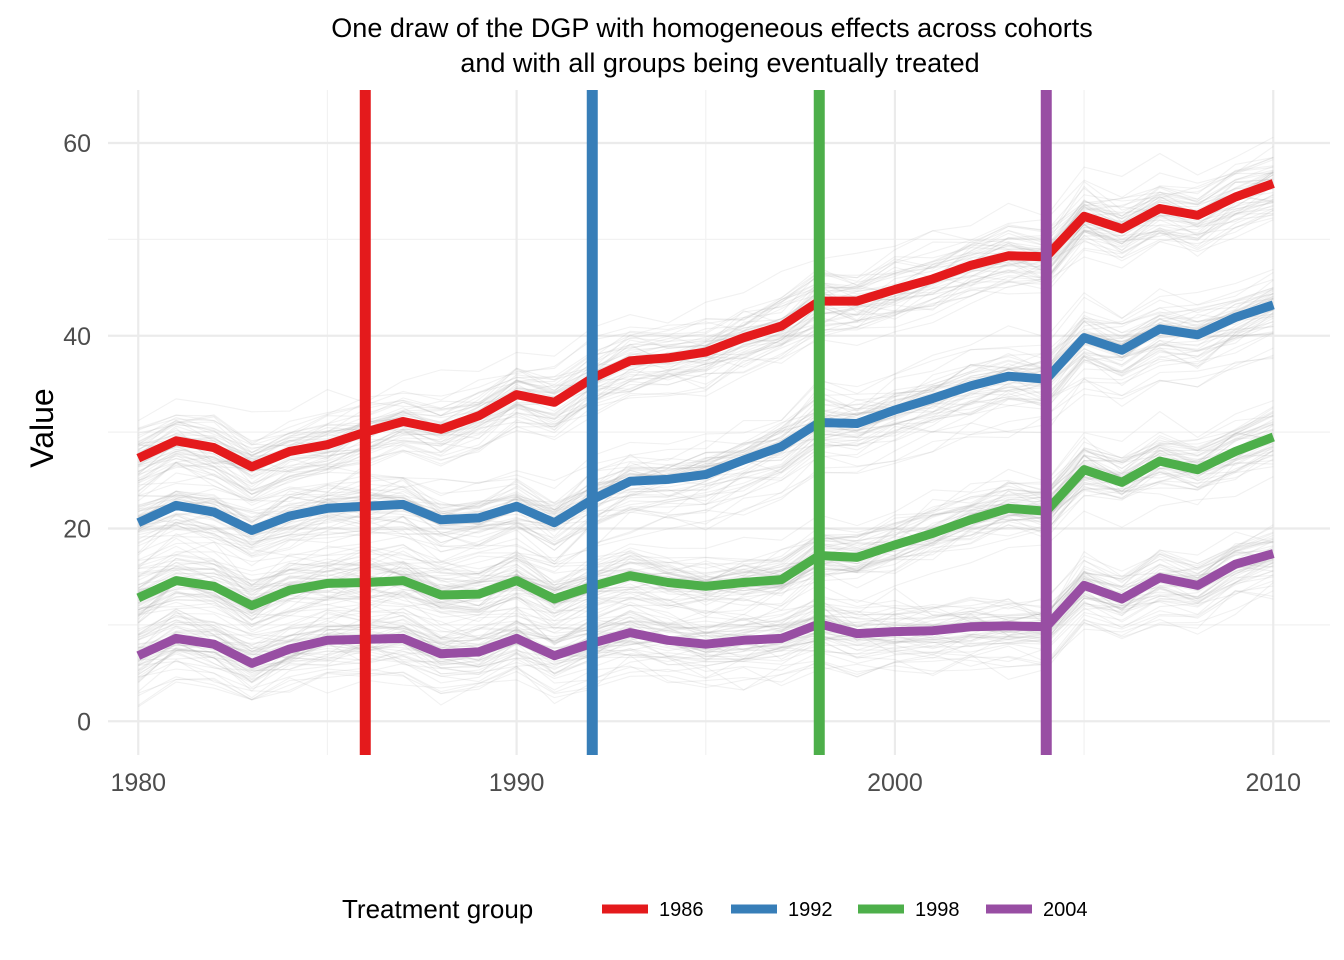 The height and width of the screenshot is (960, 1344). Describe the element at coordinates (77, 337) in the screenshot. I see `y-tick-label: 40` at that location.